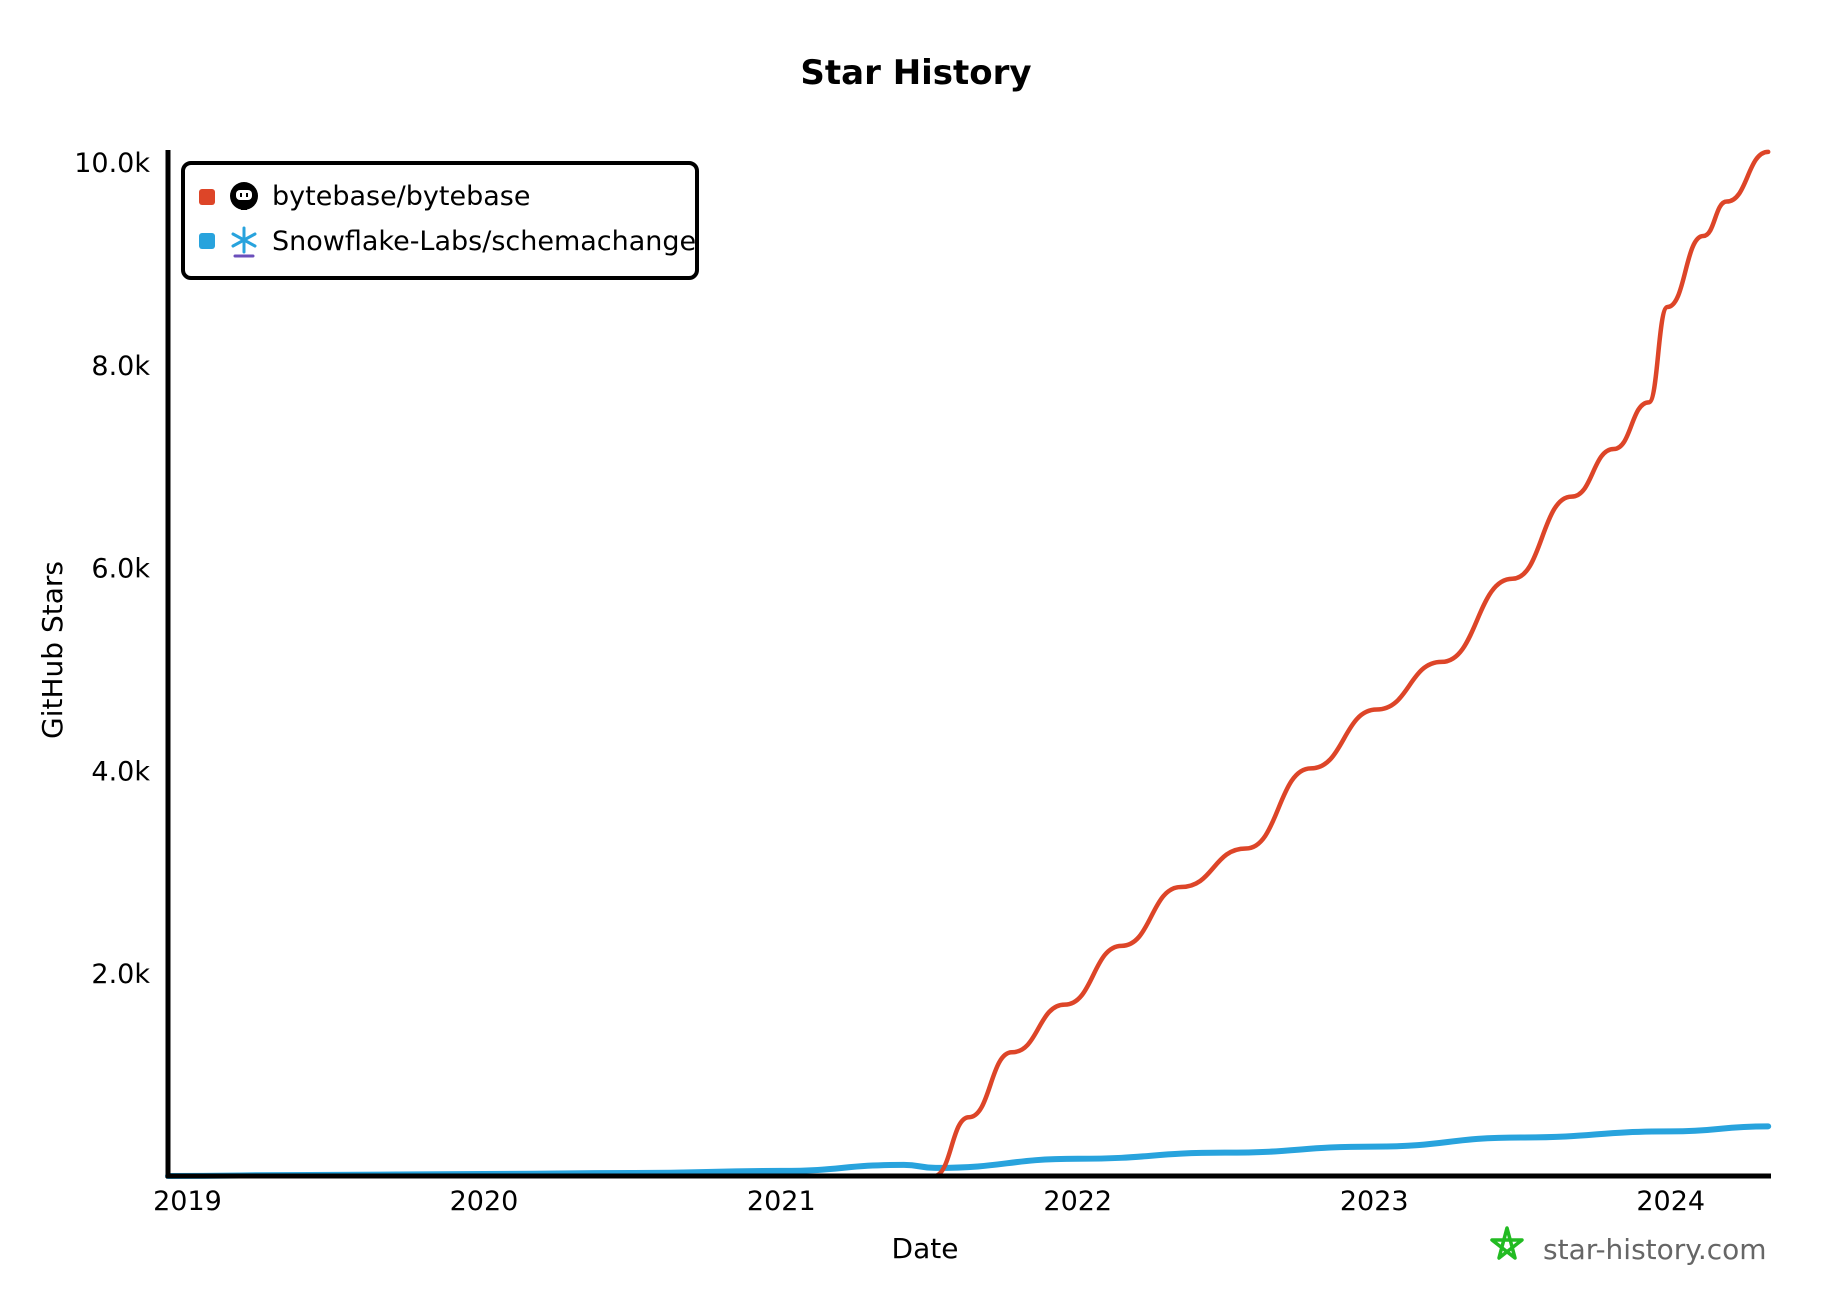 The height and width of the screenshot is (1308, 1832). I want to click on star-icon, so click(1507, 1243).